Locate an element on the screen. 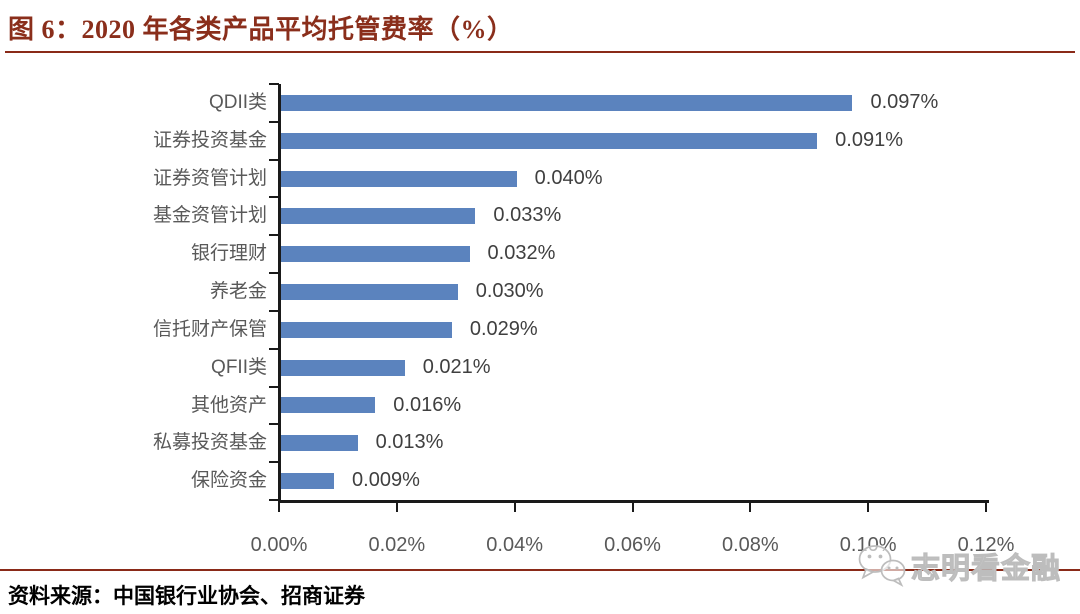 The width and height of the screenshot is (1080, 614). value-label: 0.040% is located at coordinates (568, 177).